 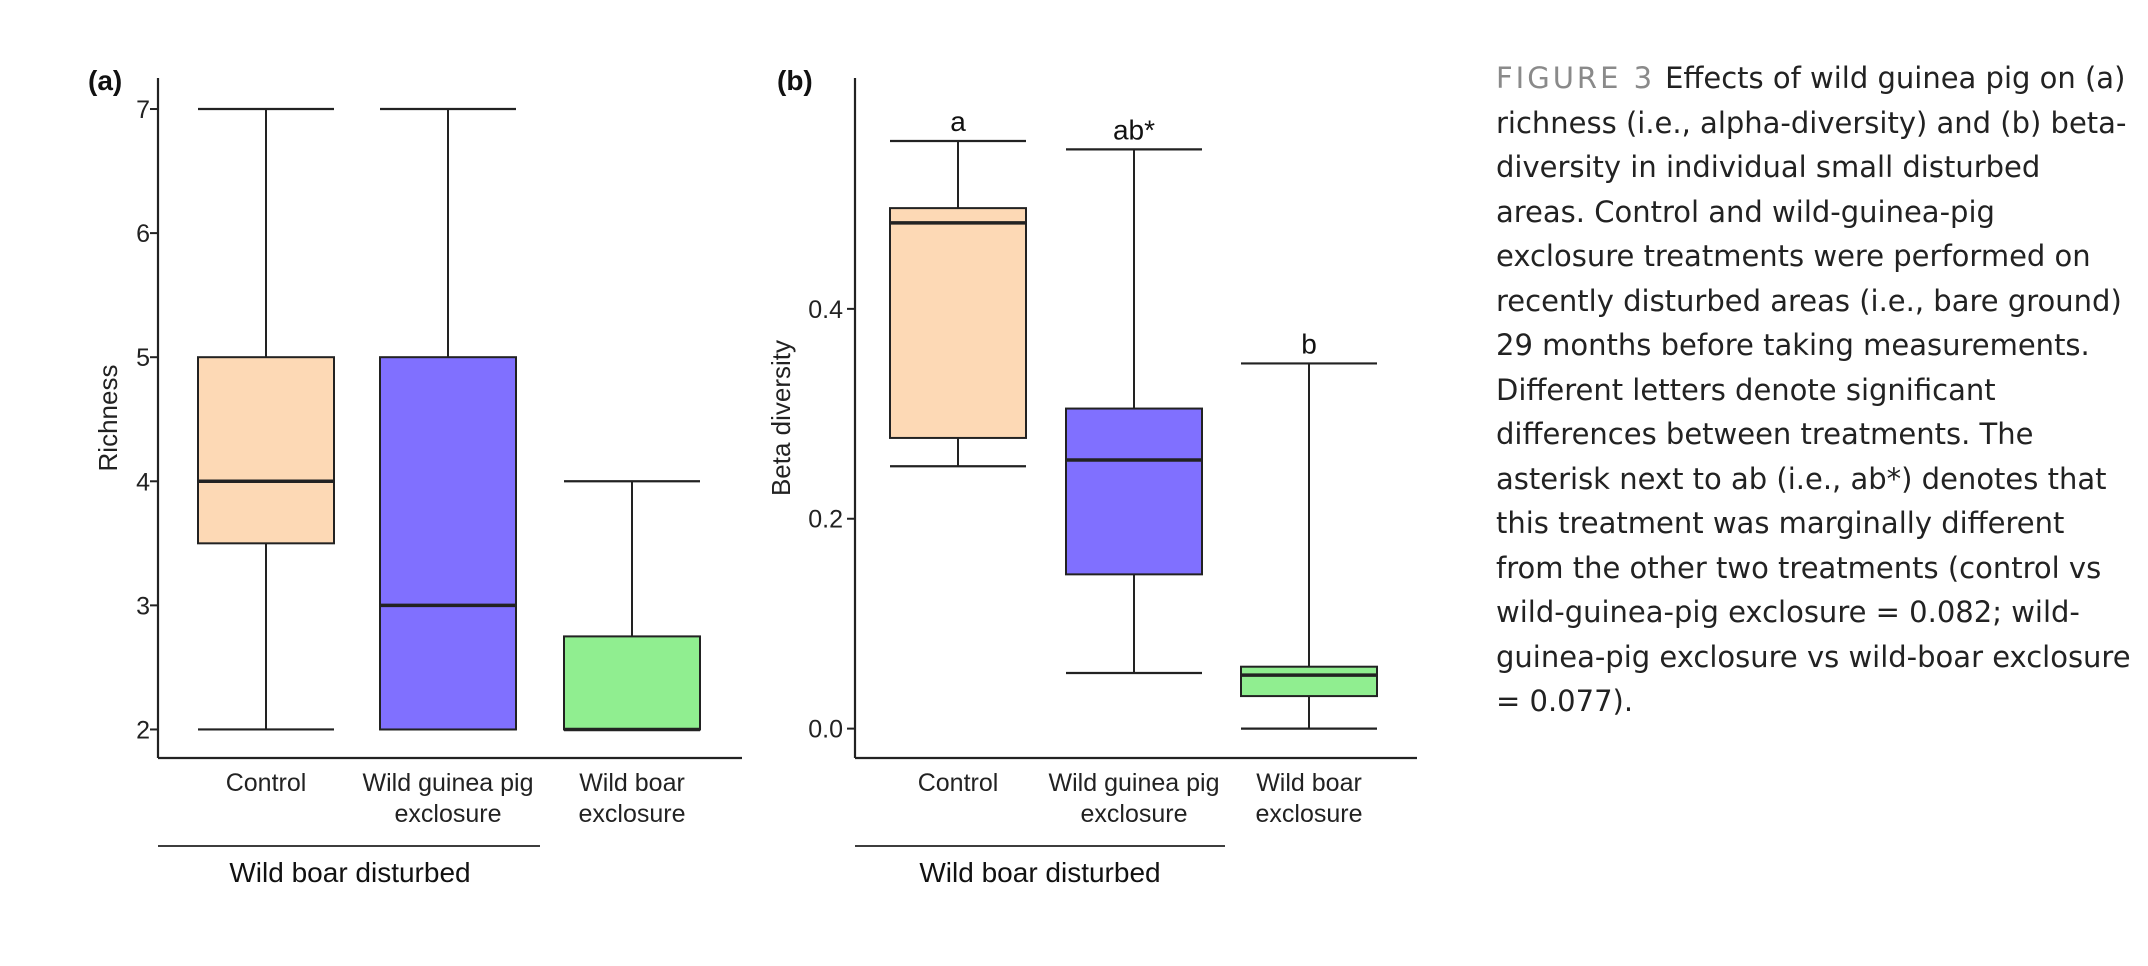 I want to click on panel-b-significance-letter: ab*, so click(x=1134, y=129).